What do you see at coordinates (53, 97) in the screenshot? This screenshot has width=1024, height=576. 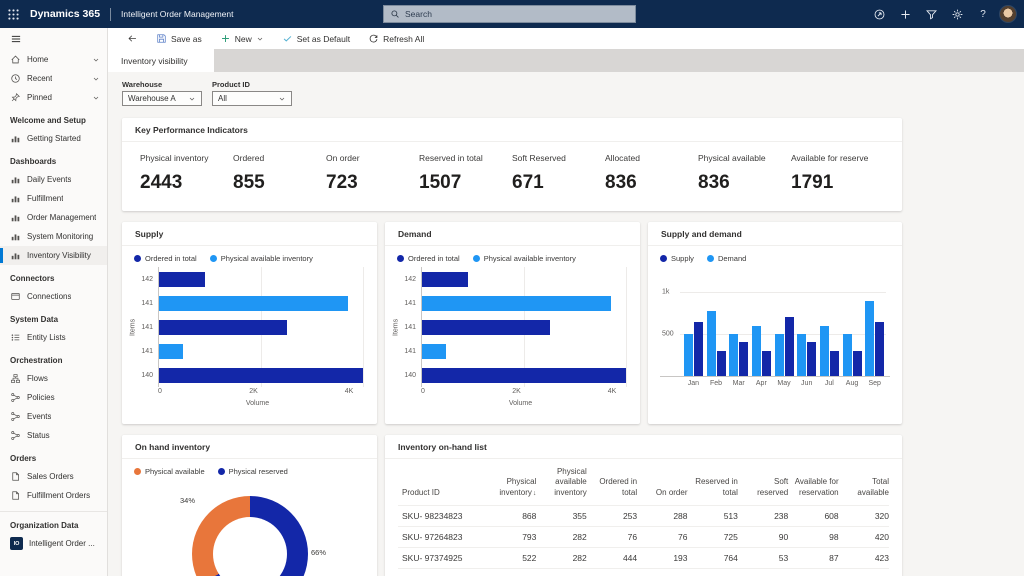 I see `sidebar-item-pinned: Pinned` at bounding box center [53, 97].